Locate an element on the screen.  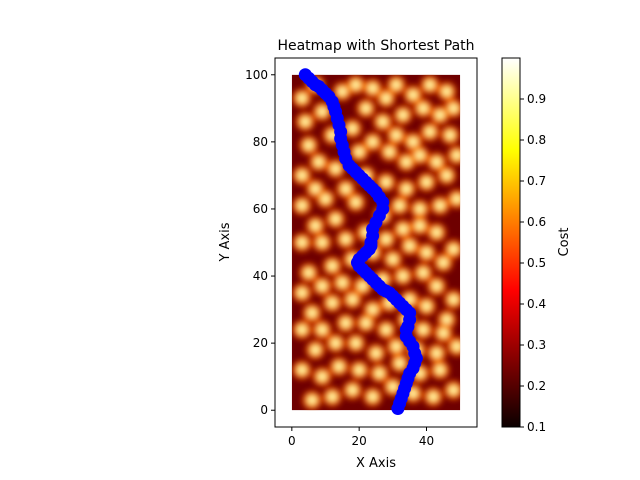
y-tick-label: 0 is located at coordinates (264, 410).